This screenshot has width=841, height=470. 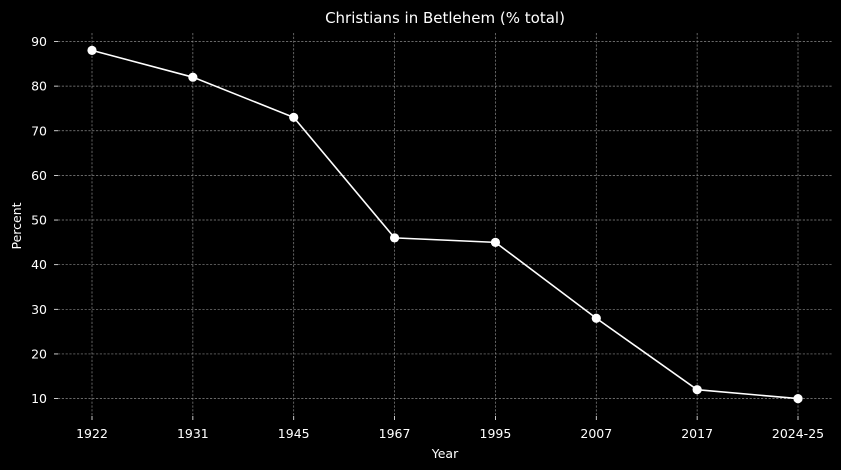 What do you see at coordinates (445, 453) in the screenshot?
I see `x-axis-label: Year` at bounding box center [445, 453].